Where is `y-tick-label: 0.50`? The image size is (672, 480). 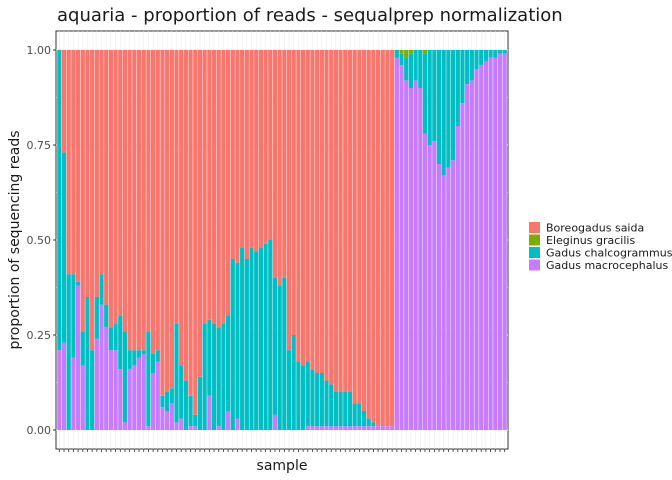
y-tick-label: 0.50 is located at coordinates (39, 240).